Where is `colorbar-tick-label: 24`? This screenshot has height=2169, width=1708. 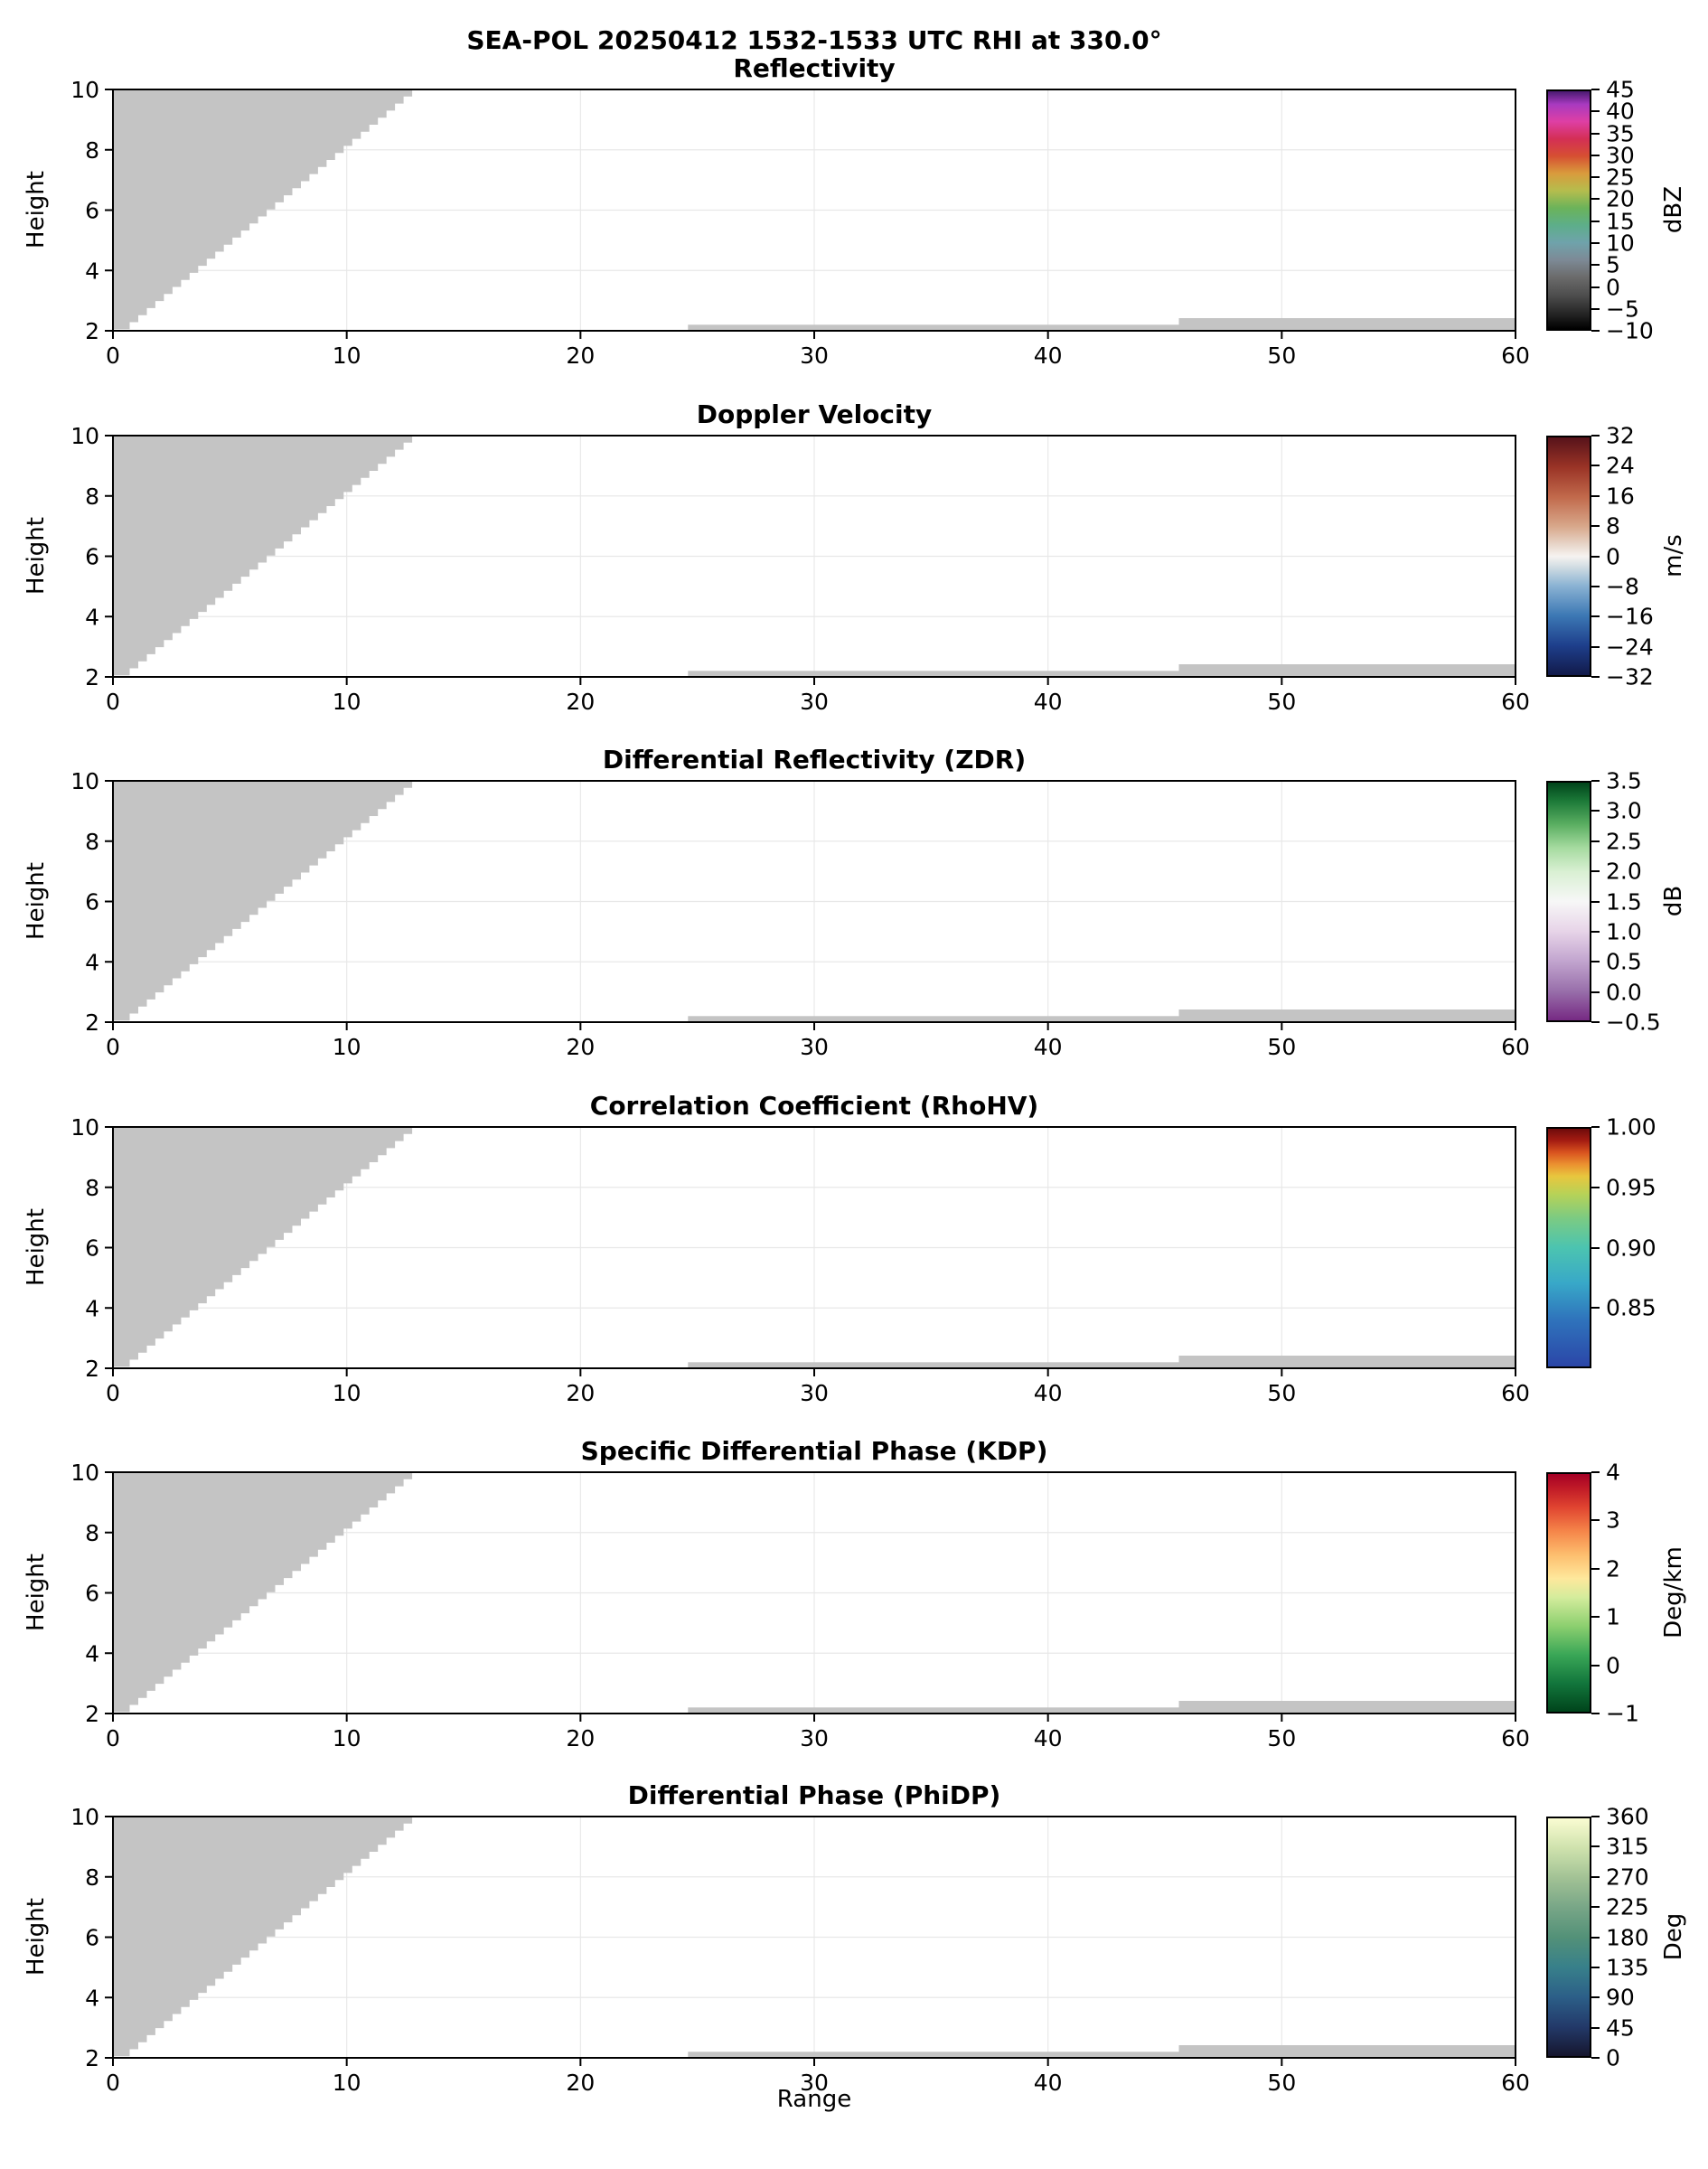 colorbar-tick-label: 24 is located at coordinates (1620, 466).